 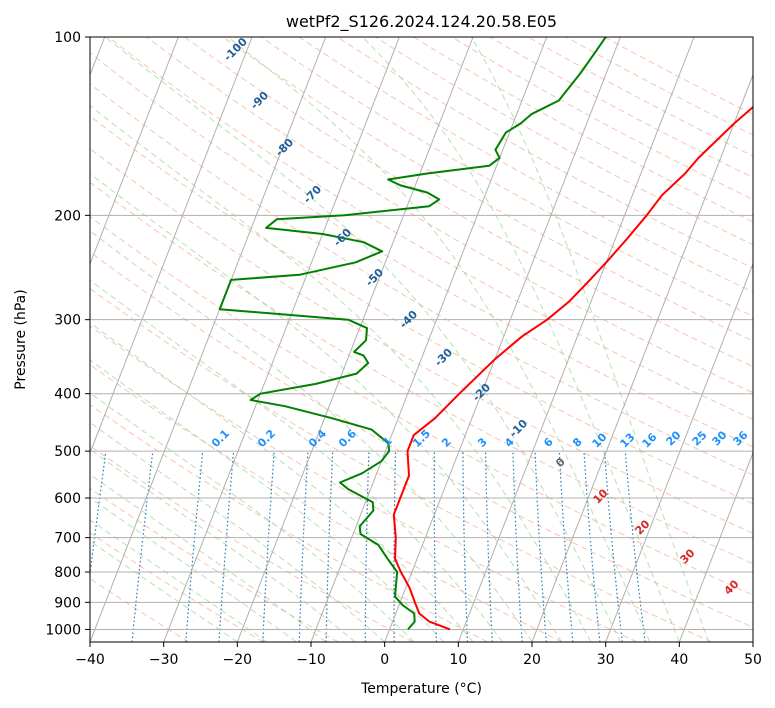 What do you see at coordinates (458, 660) in the screenshot?
I see `x-tick-label: 10` at bounding box center [458, 660].